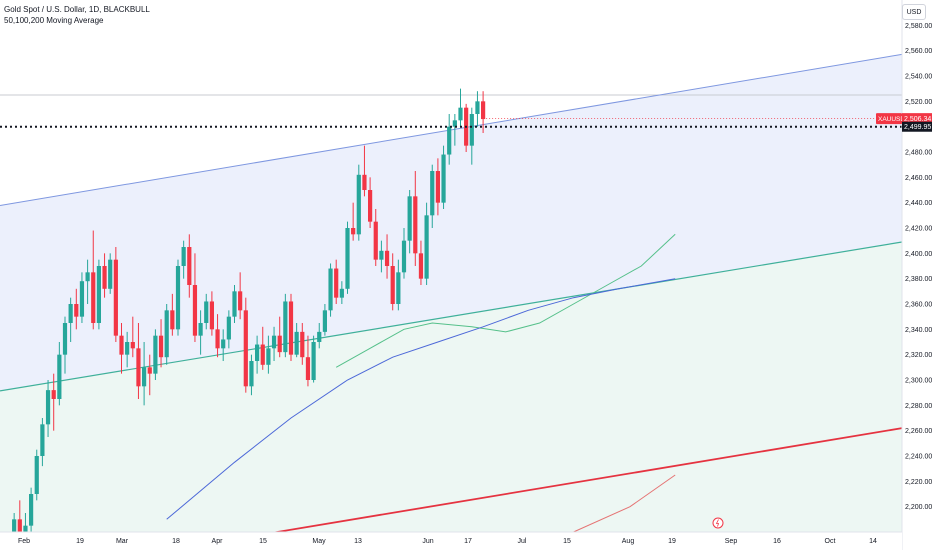  What do you see at coordinates (80, 541) in the screenshot?
I see `time-tick-label: 19` at bounding box center [80, 541].